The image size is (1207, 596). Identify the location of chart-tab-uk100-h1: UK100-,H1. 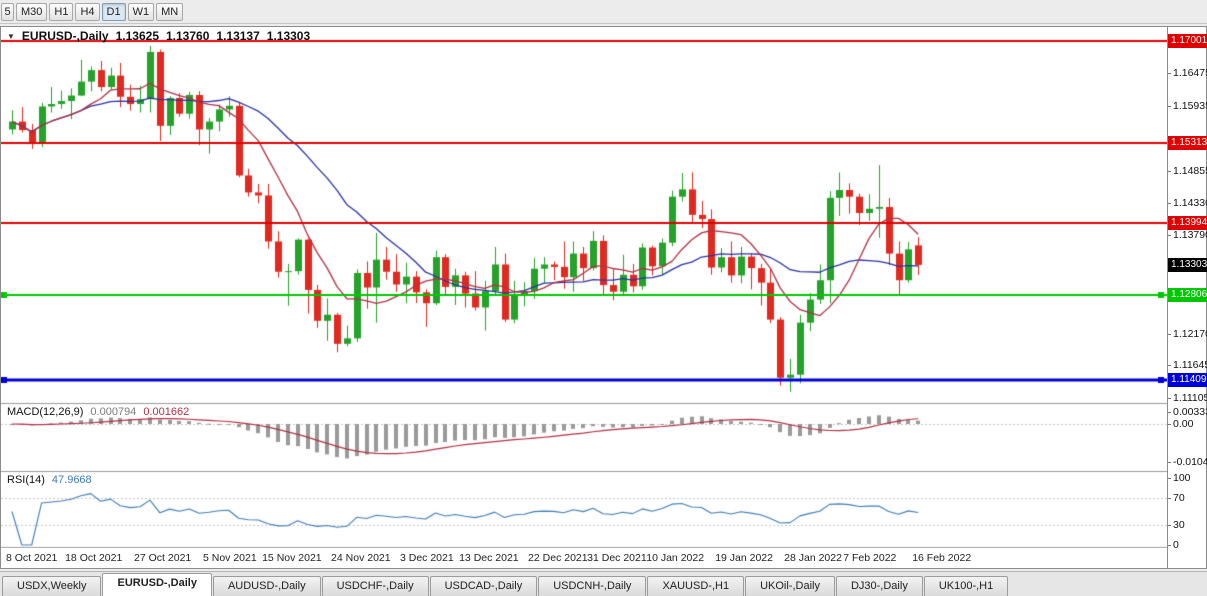
(966, 586).